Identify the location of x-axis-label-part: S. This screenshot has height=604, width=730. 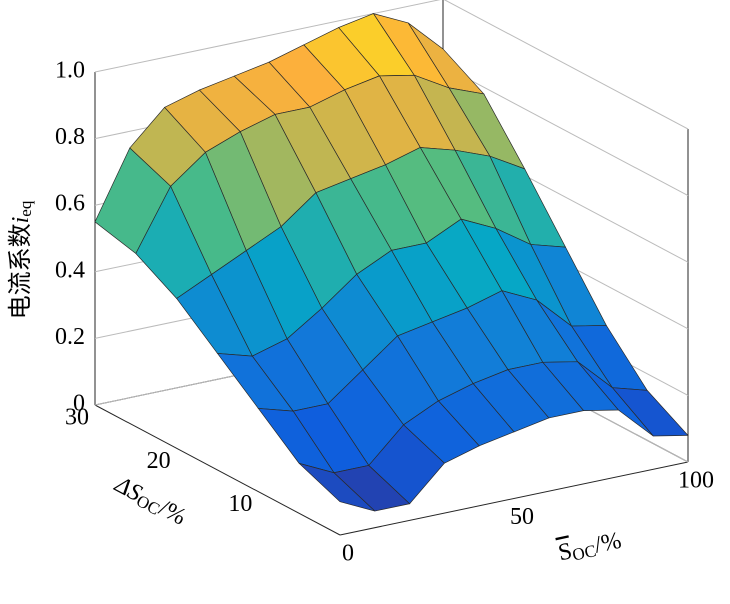
(565, 552).